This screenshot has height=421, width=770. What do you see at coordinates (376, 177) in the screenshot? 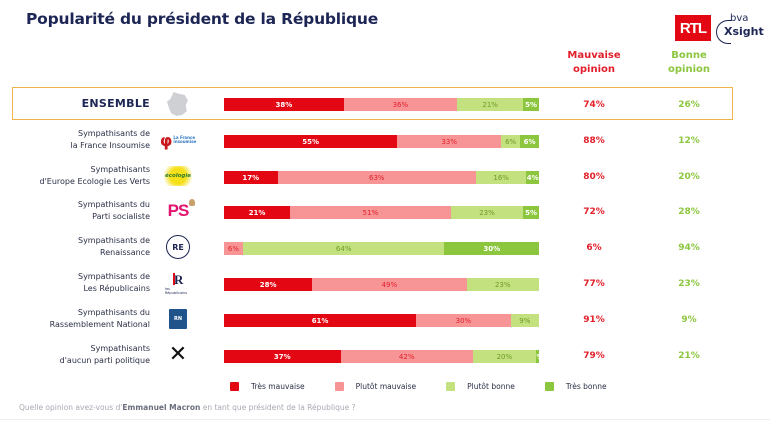
I see `bar-segment-plutot-mauvaise: 63%` at bounding box center [376, 177].